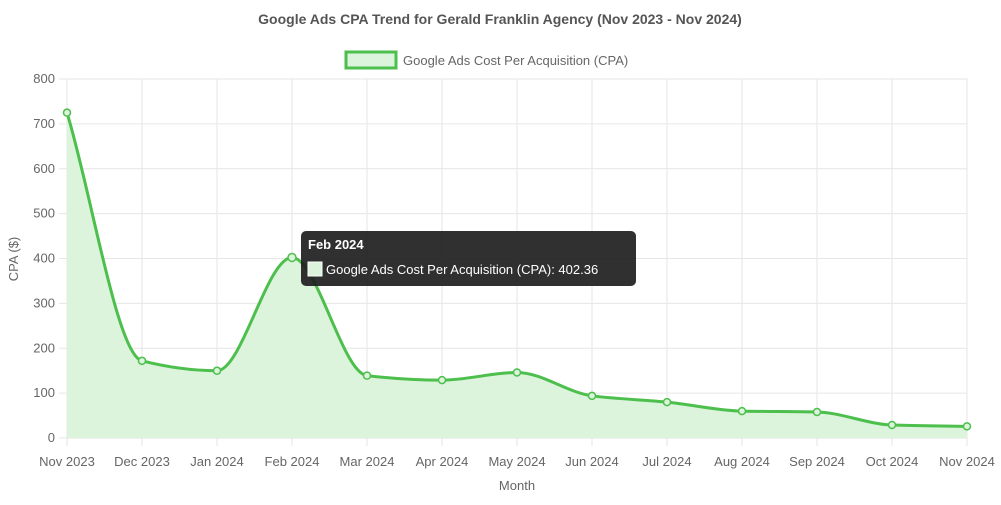 Image resolution: width=1001 pixels, height=505 pixels. Describe the element at coordinates (142, 461) in the screenshot. I see `x-tick-label: Dec 2023` at that location.